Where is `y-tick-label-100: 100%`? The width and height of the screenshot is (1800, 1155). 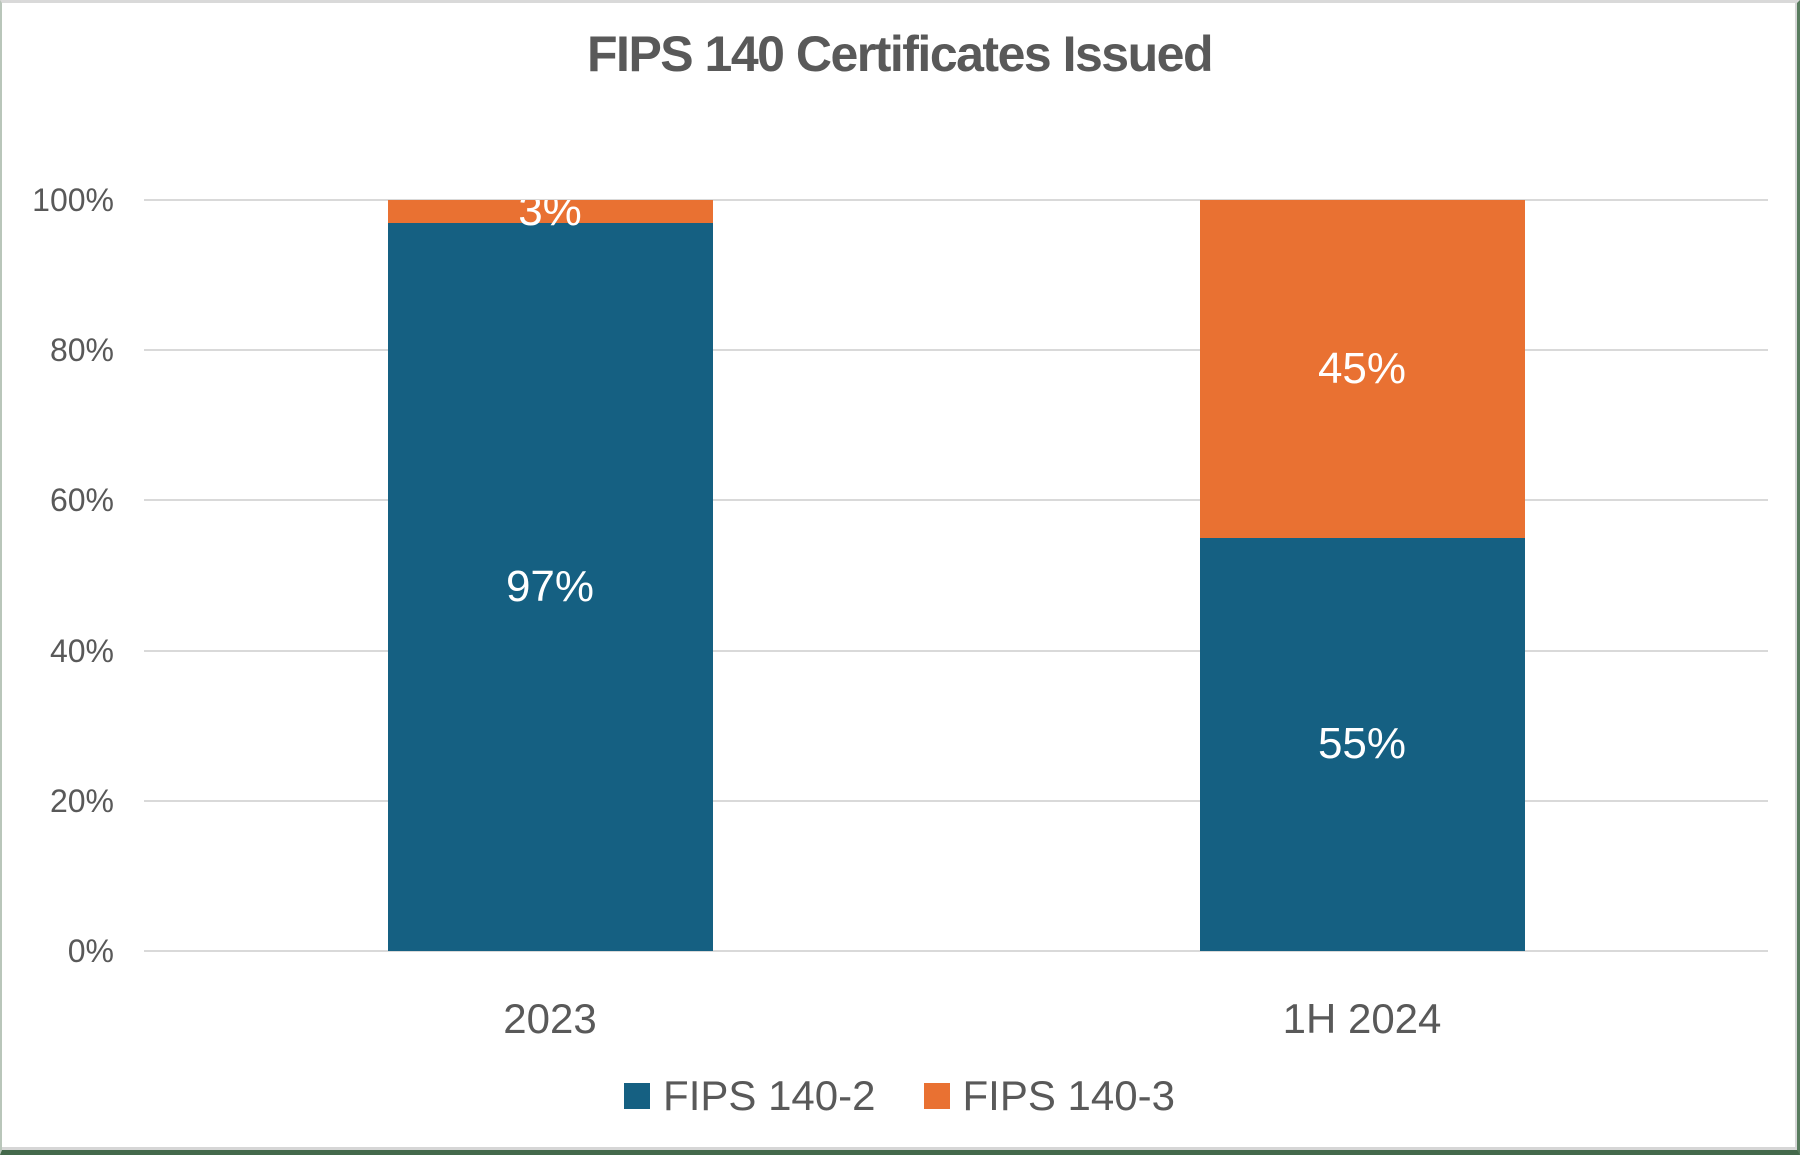 y-tick-label-100: 100% is located at coordinates (73, 200).